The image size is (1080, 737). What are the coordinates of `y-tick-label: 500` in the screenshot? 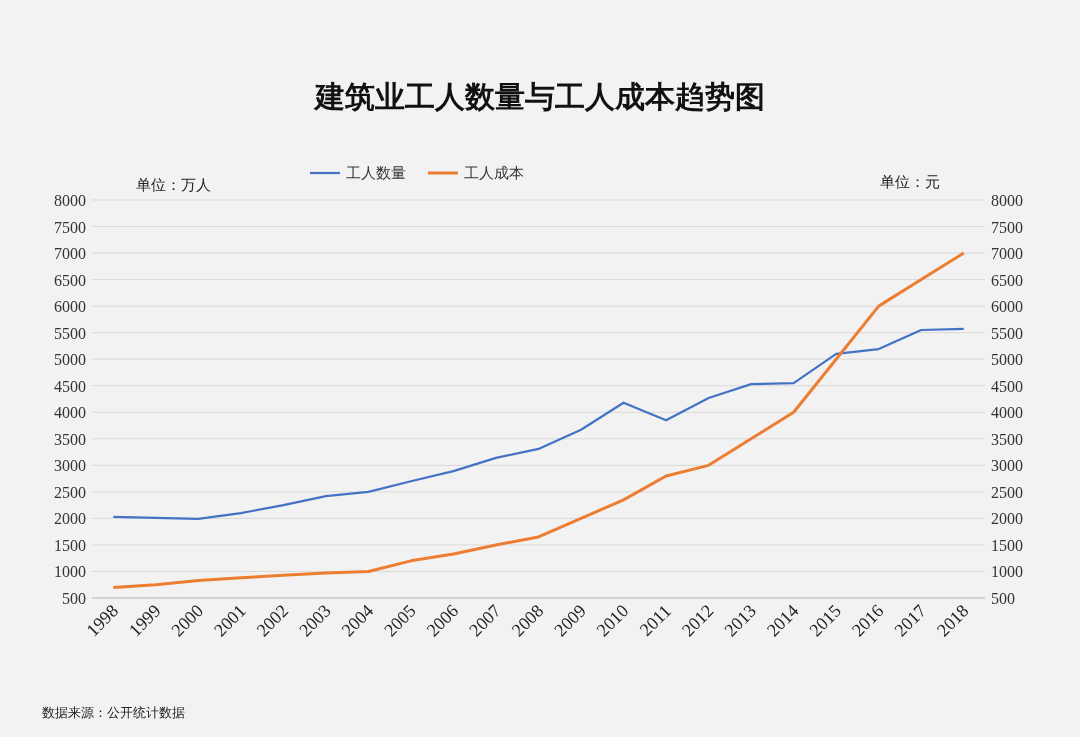 It's located at (74, 598).